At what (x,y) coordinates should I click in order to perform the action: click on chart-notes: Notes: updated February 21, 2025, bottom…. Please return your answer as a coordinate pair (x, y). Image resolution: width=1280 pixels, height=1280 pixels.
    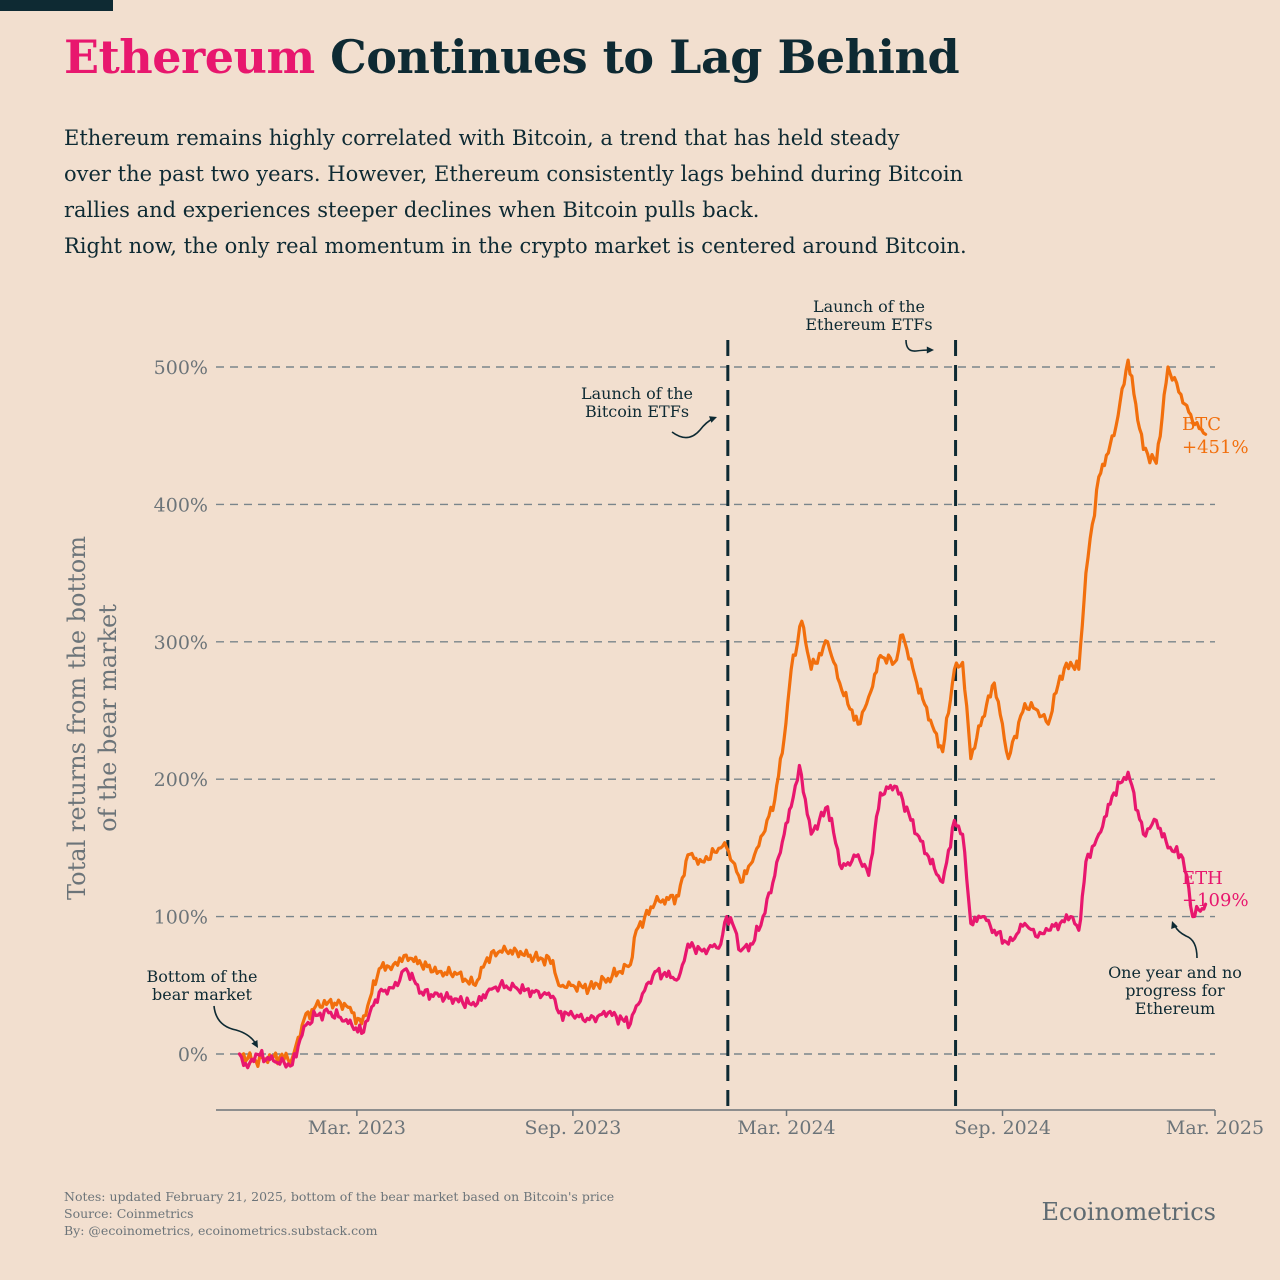
    Looking at the image, I should click on (339, 1213).